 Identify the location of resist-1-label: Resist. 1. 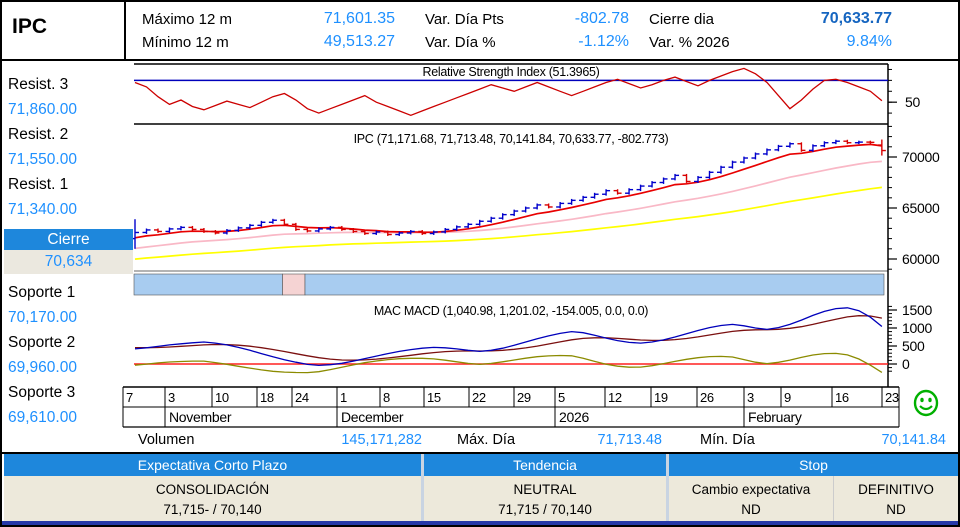
(38, 184).